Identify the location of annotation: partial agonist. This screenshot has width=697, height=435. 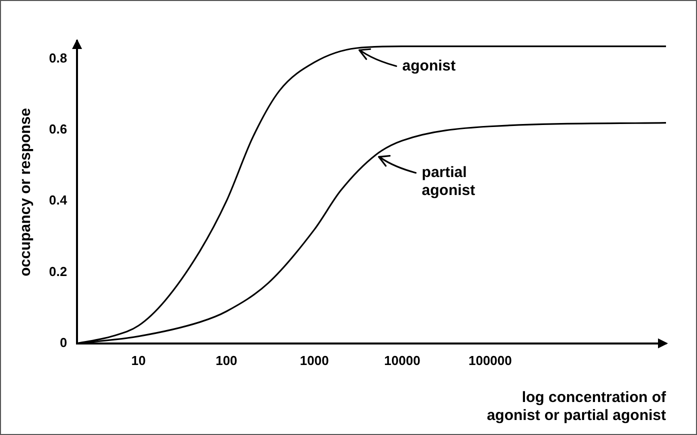
(449, 181).